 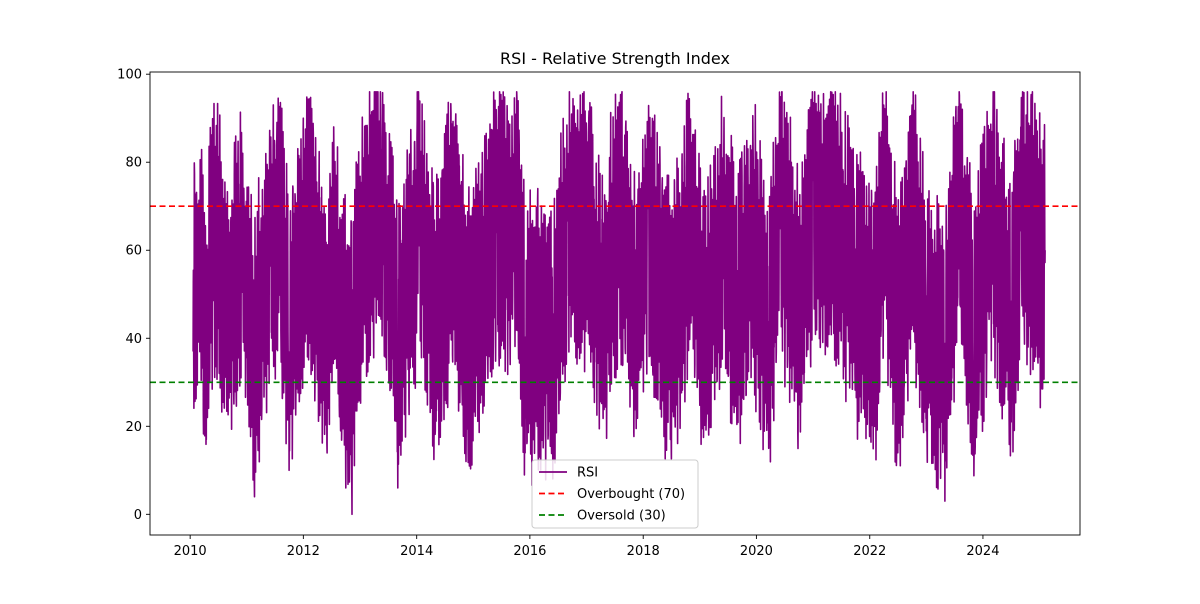 I want to click on legend-label: Overbought (70), so click(x=631, y=494).